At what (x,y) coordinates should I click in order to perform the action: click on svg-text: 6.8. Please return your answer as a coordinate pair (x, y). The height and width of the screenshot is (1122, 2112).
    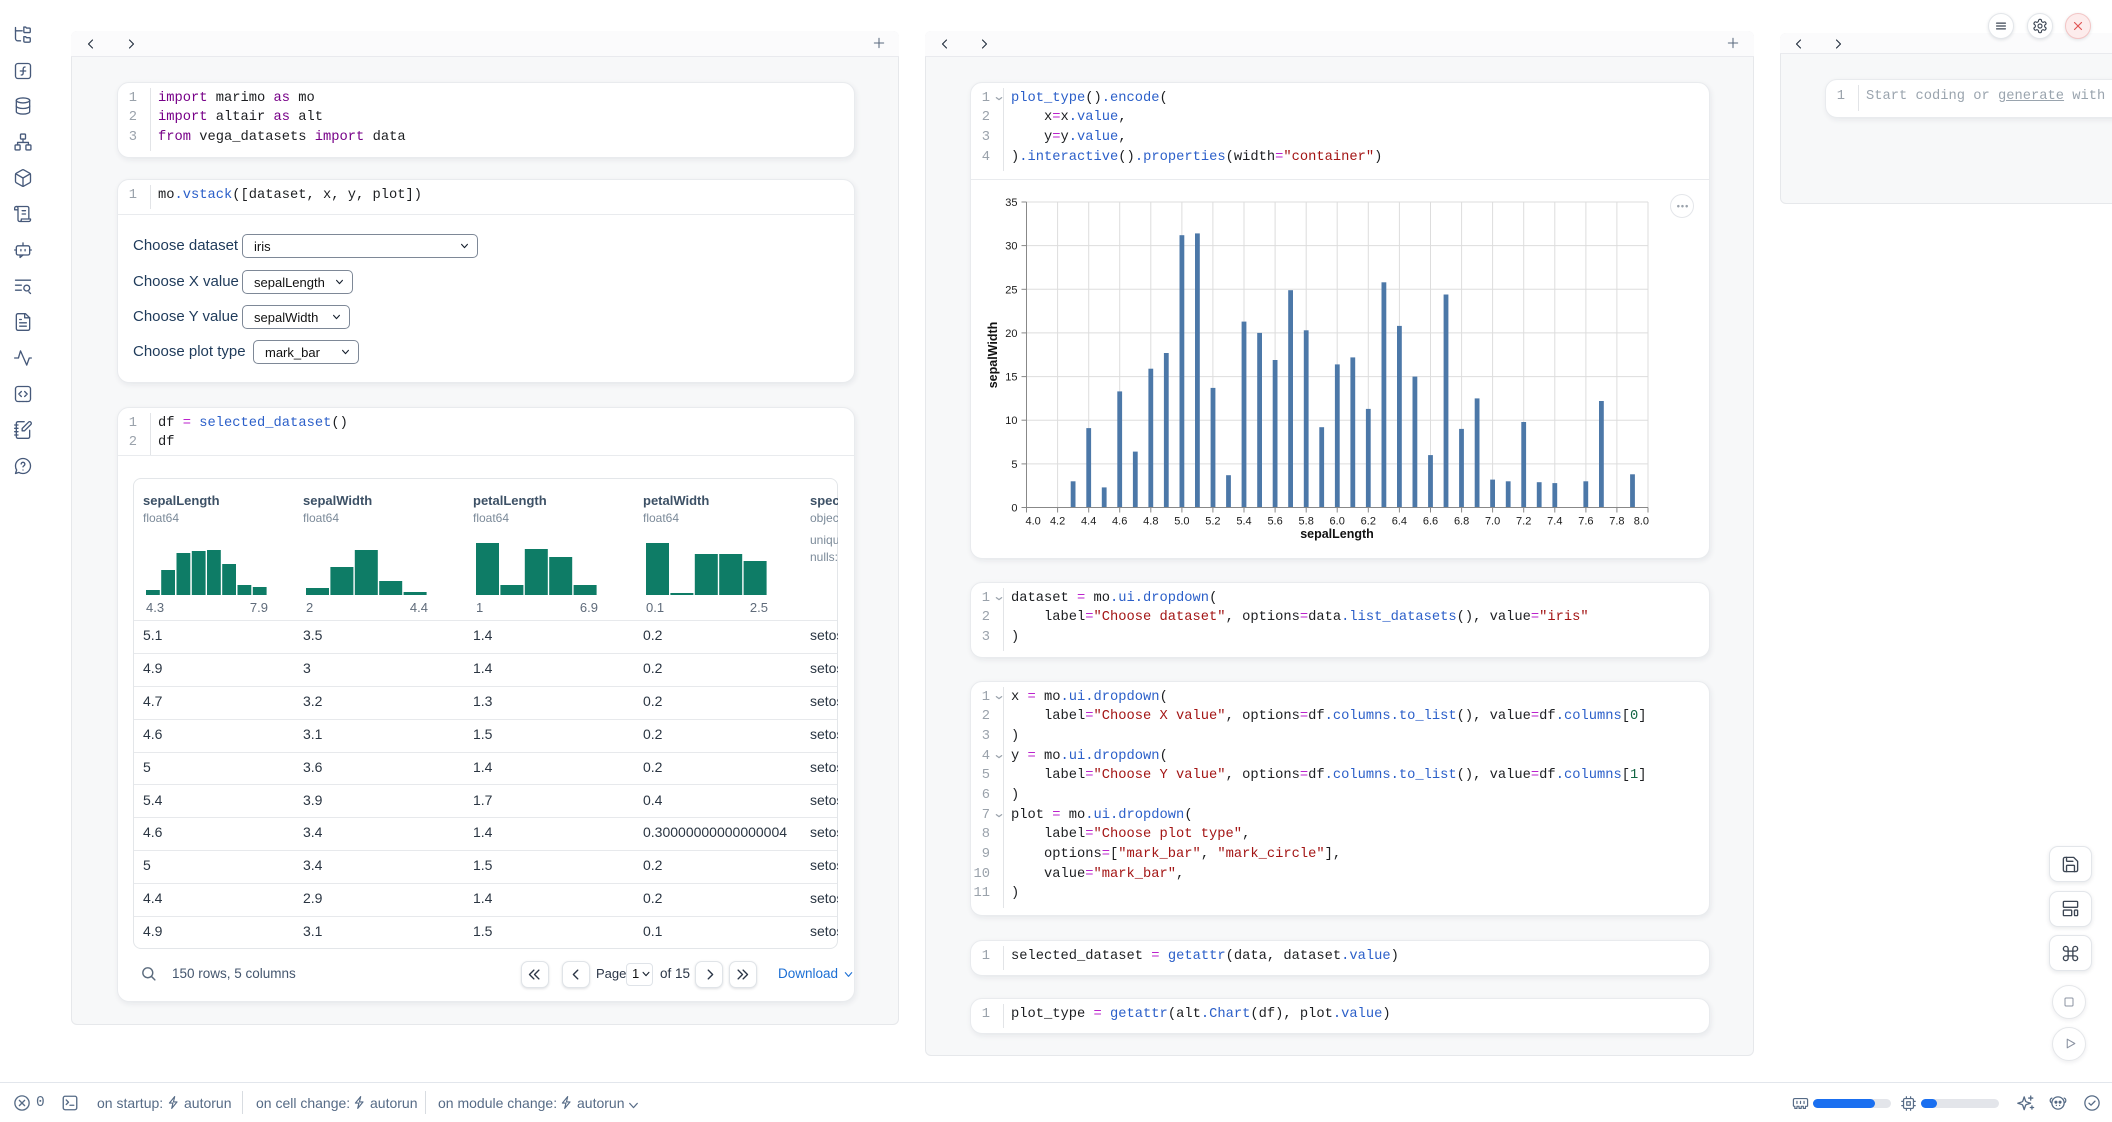
    Looking at the image, I should click on (1461, 522).